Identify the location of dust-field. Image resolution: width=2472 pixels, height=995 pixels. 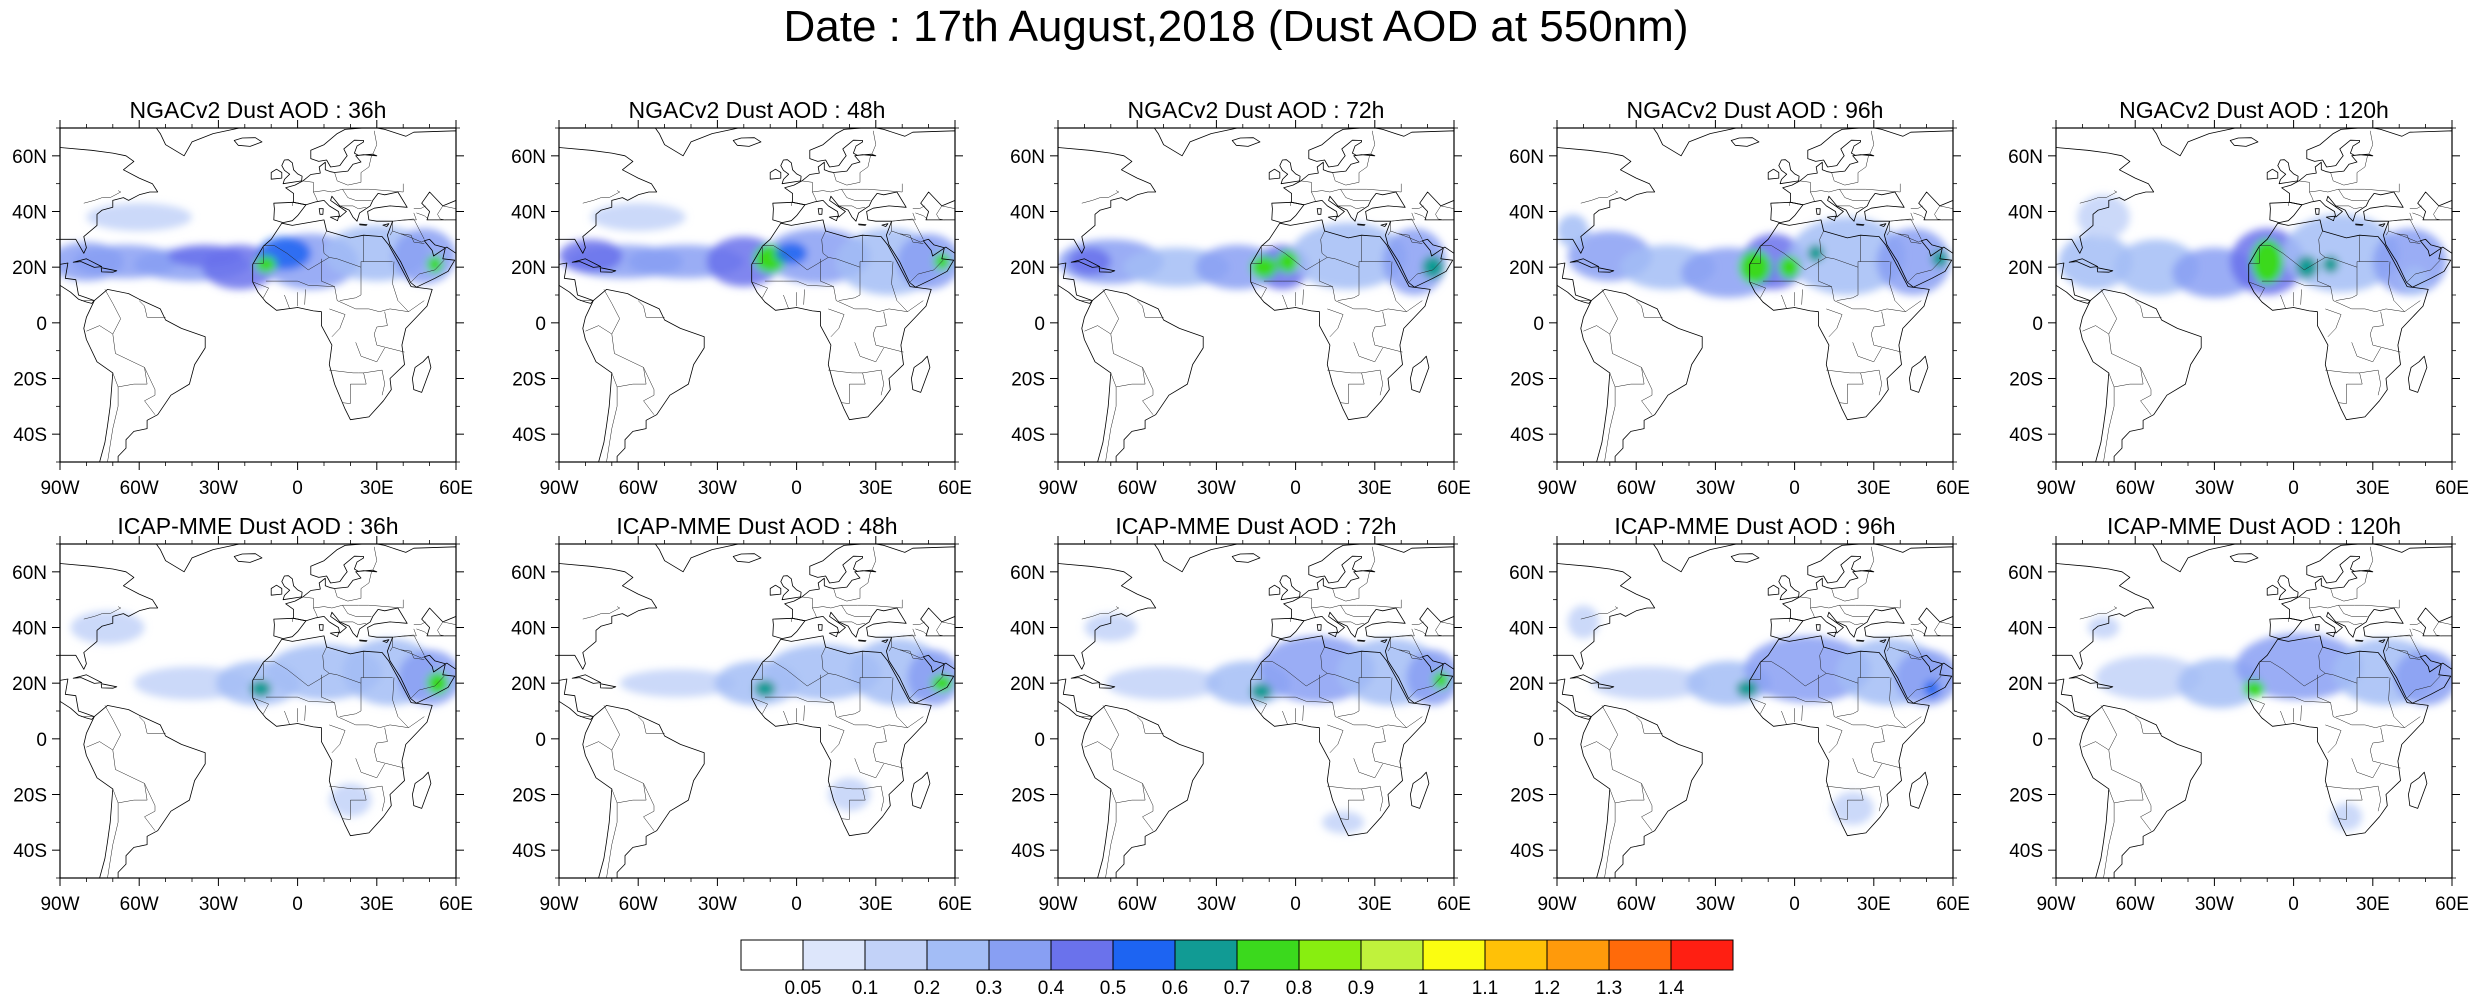
(1760, 715).